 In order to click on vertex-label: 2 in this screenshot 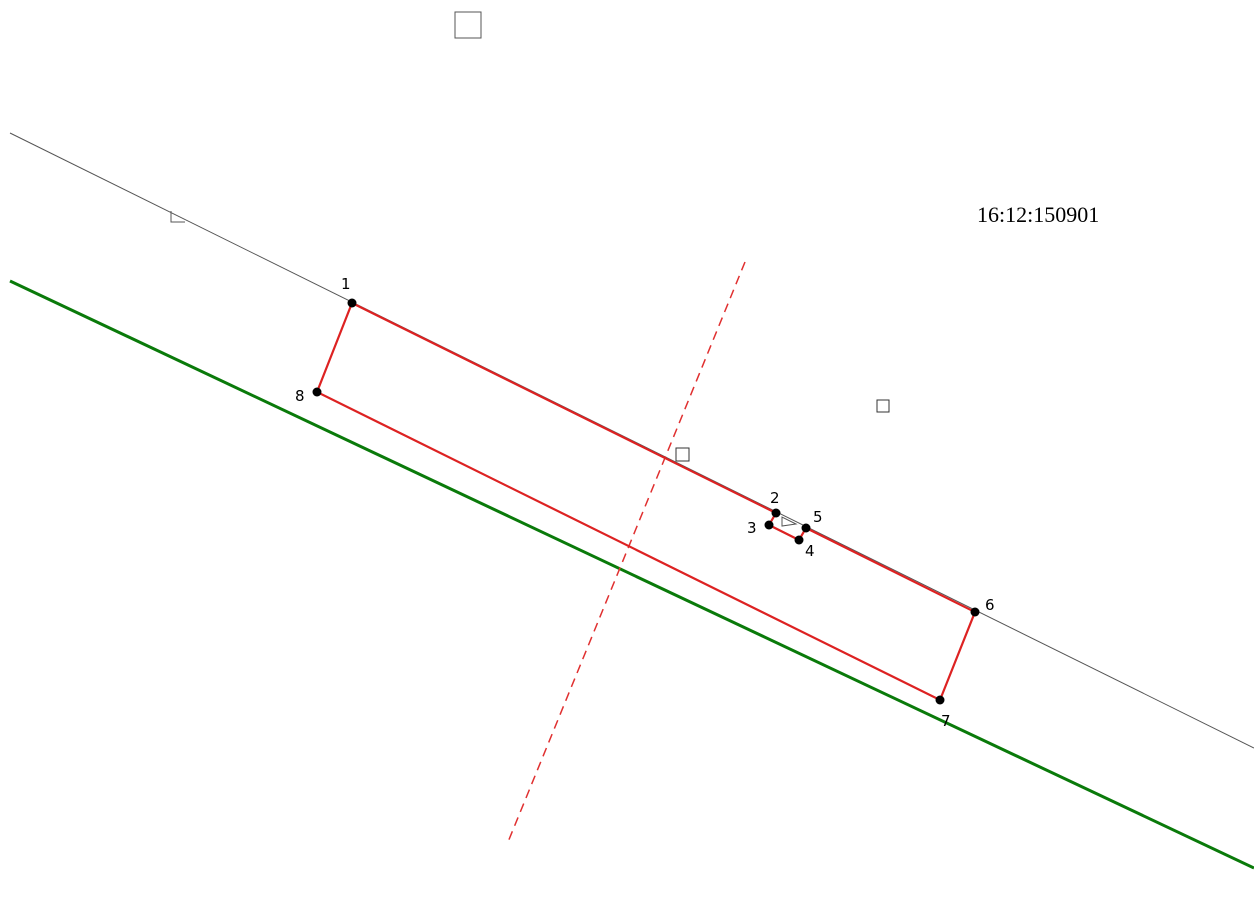, I will do `click(775, 498)`.